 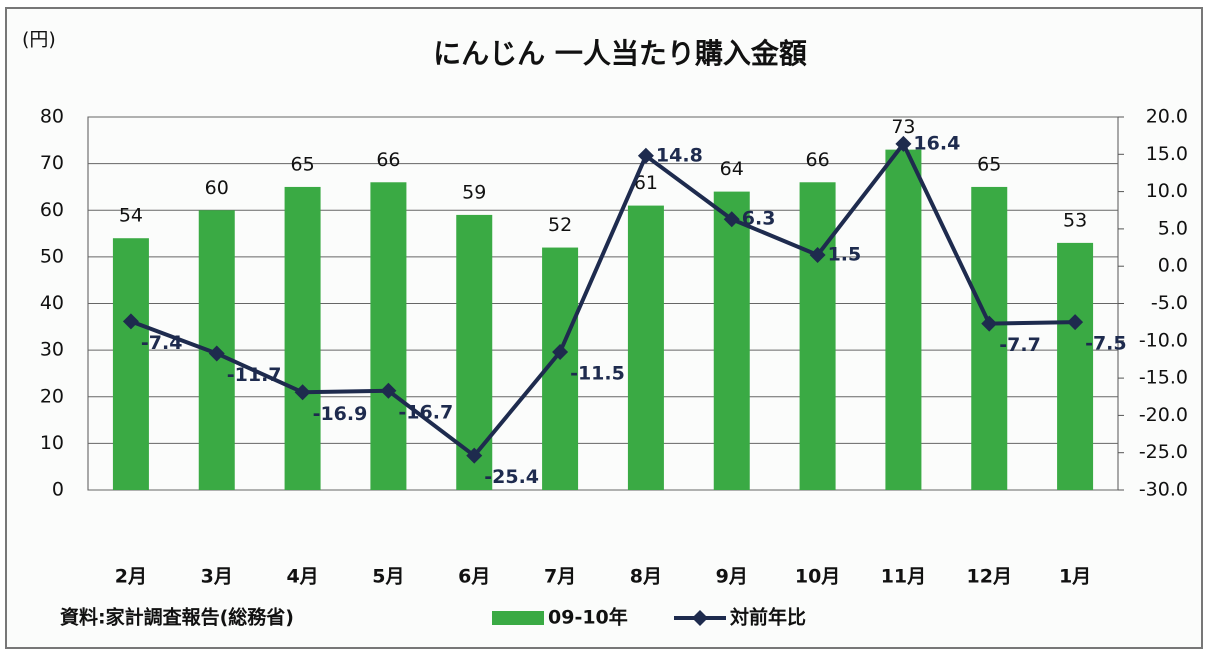 I want to click on bar-value-label: 52, so click(x=560, y=225).